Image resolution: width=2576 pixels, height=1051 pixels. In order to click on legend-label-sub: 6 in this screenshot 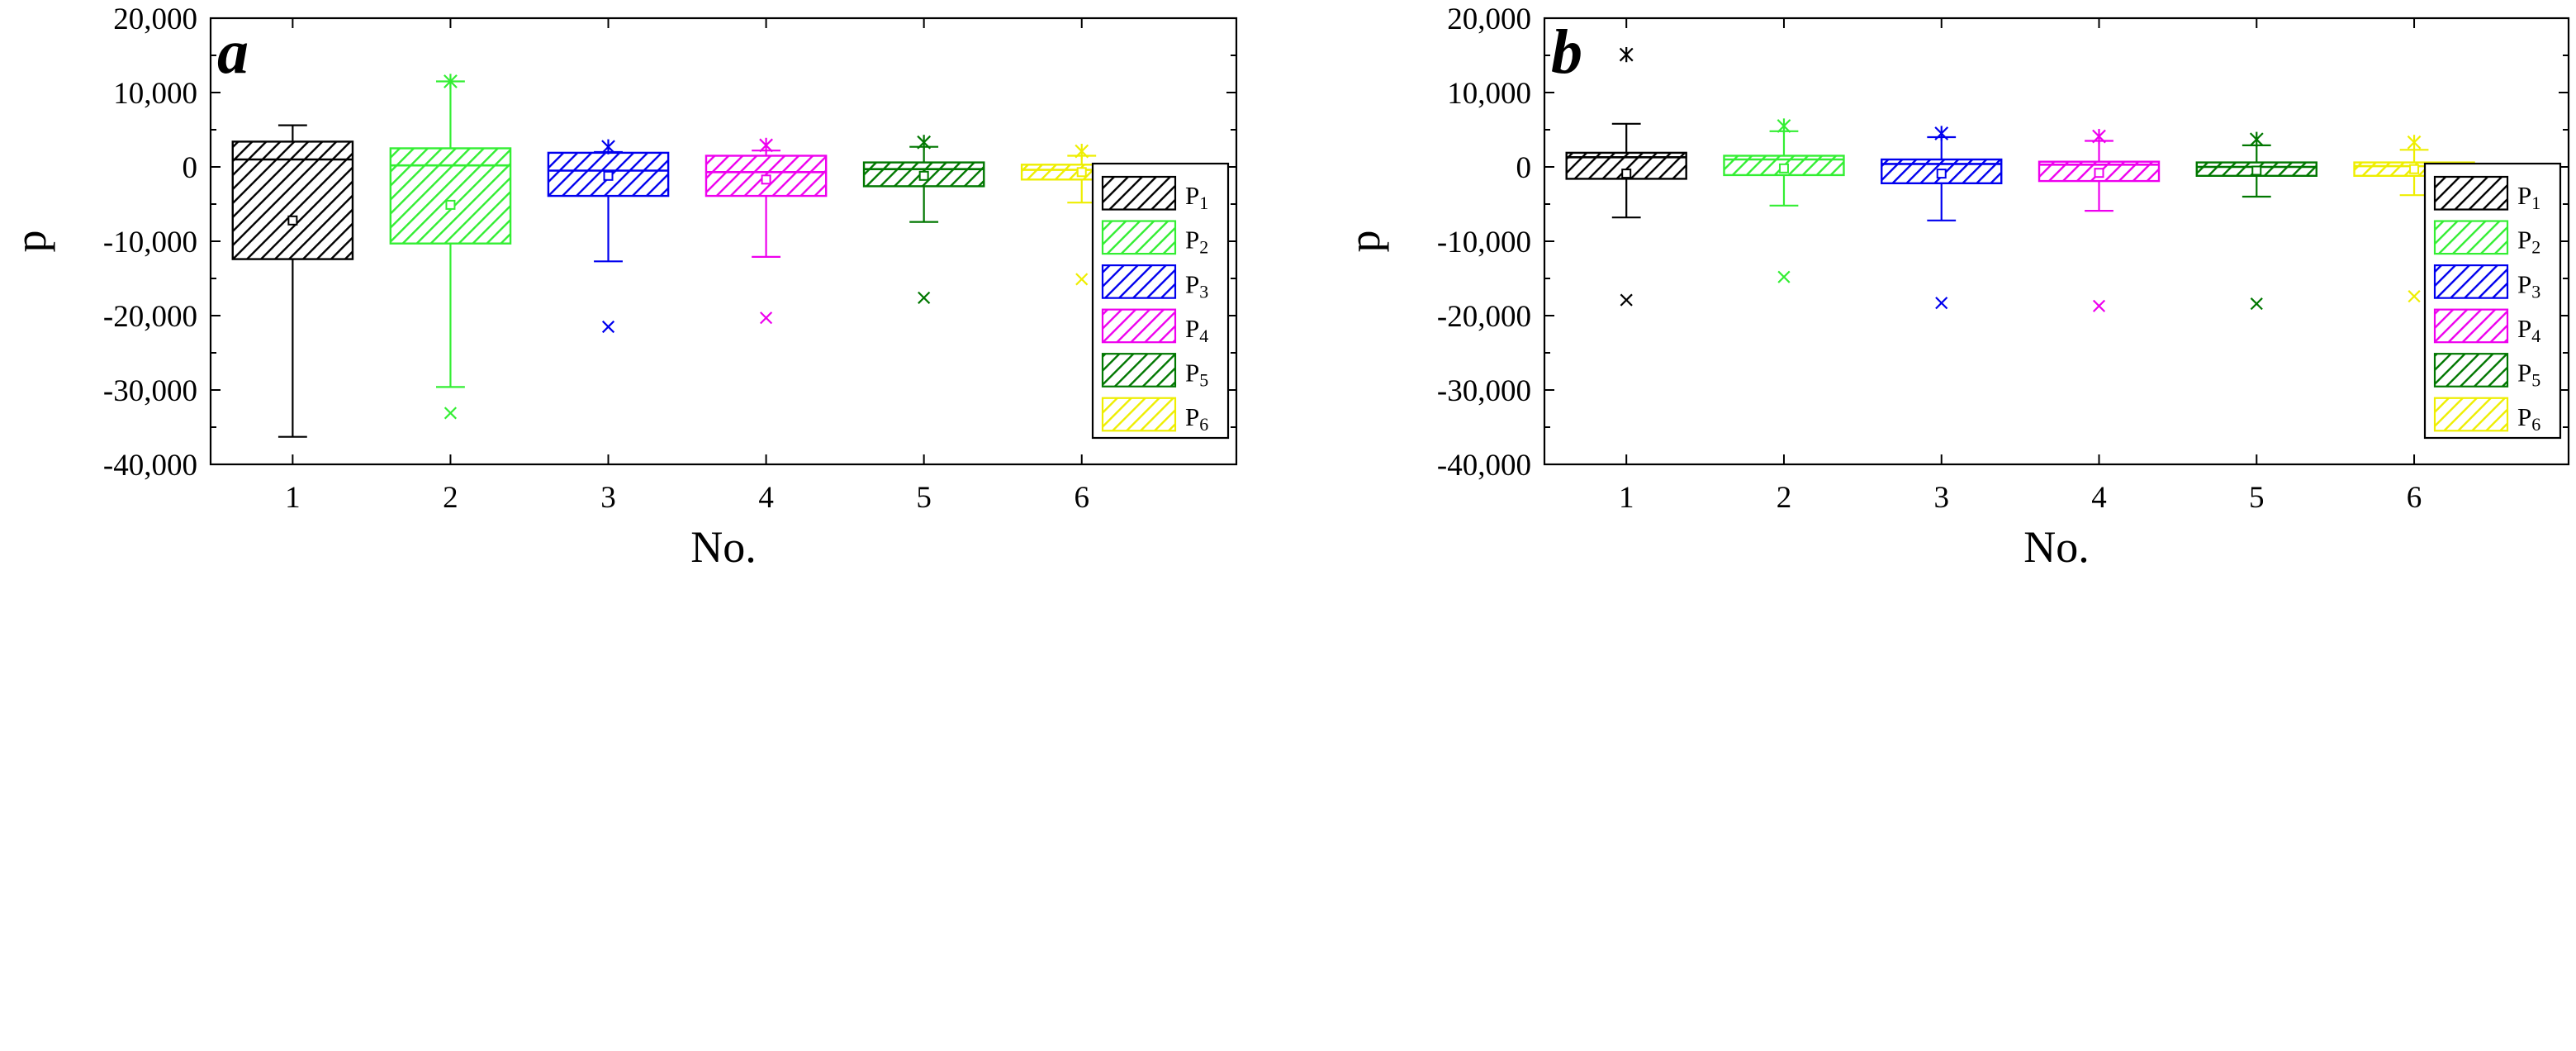, I will do `click(1203, 424)`.